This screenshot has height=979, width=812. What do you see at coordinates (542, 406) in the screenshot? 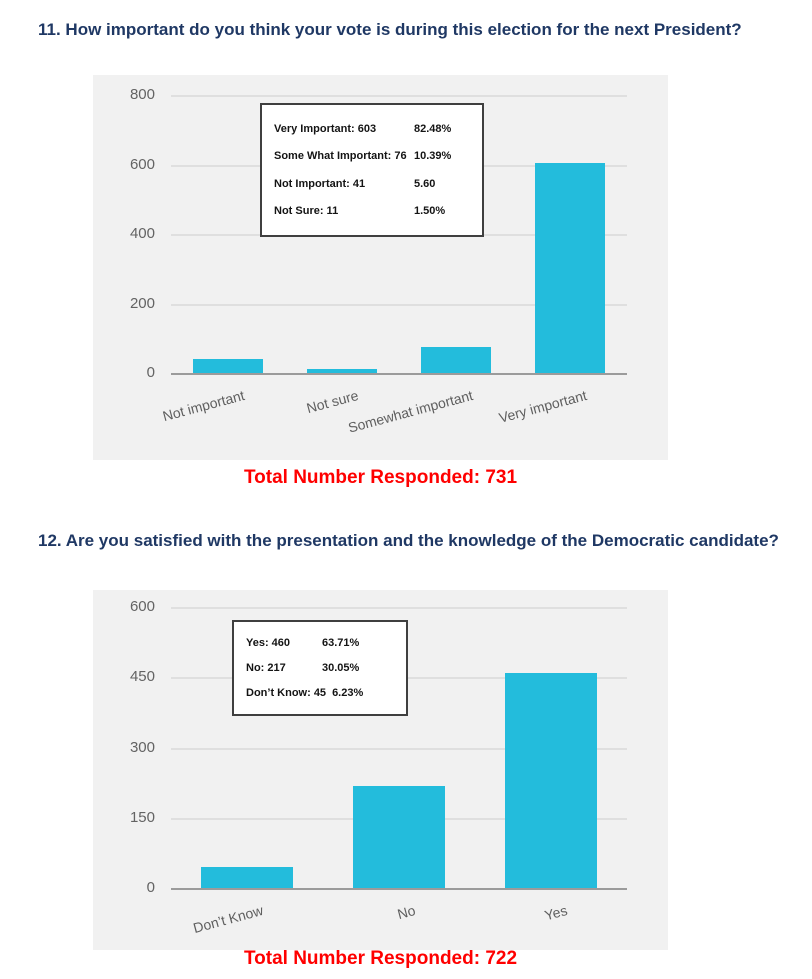
I see `x-tick-label: Very important` at bounding box center [542, 406].